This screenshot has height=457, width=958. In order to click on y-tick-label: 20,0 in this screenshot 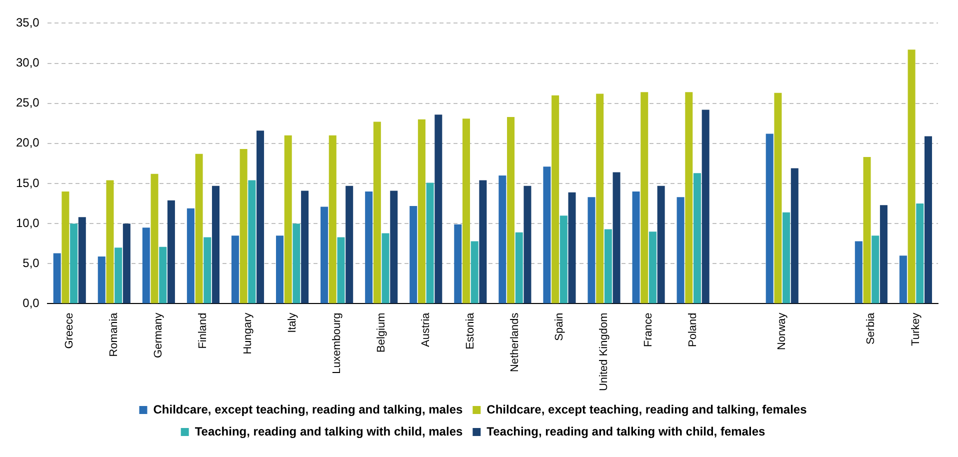, I will do `click(28, 143)`.